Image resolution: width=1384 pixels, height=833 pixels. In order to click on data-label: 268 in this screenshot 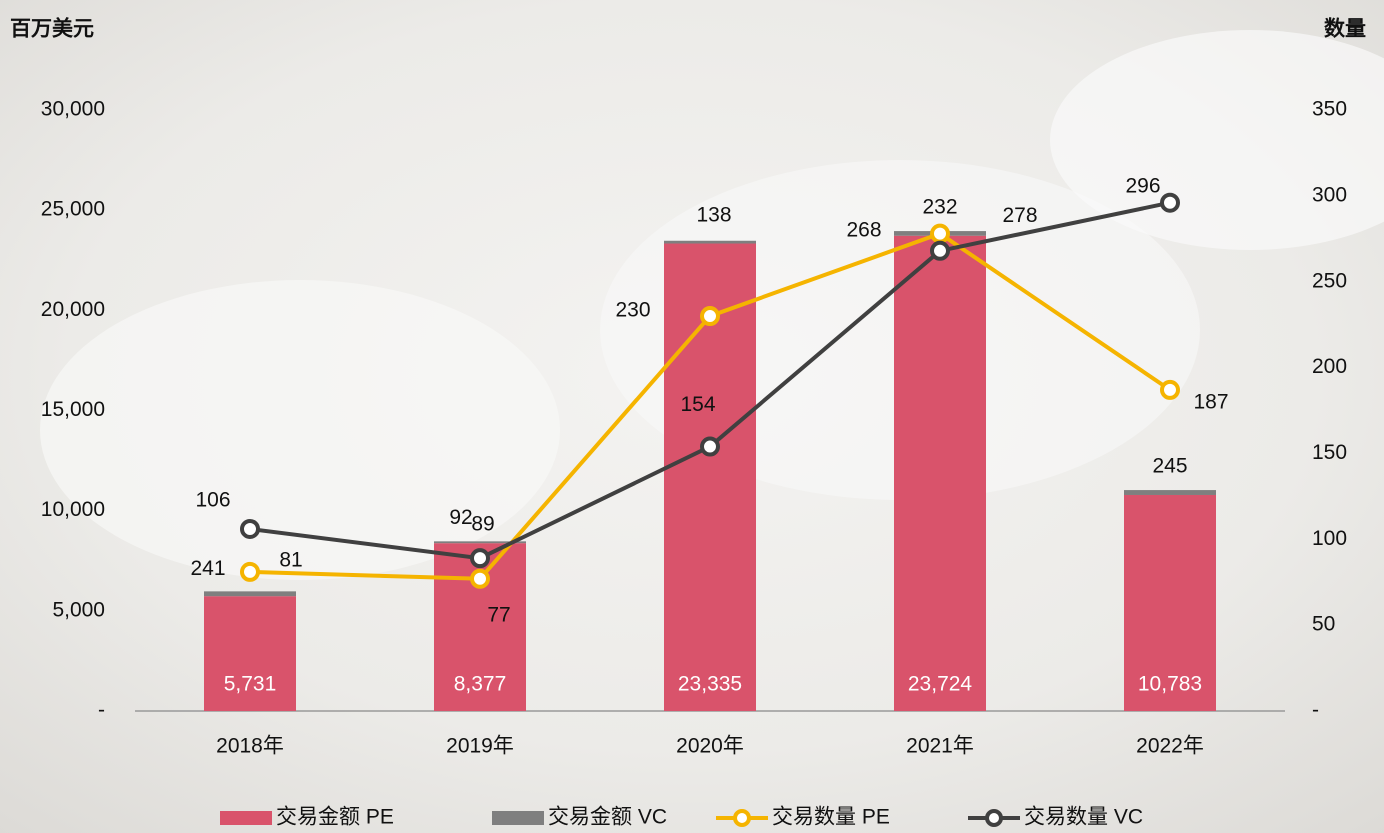, I will do `click(863, 229)`.